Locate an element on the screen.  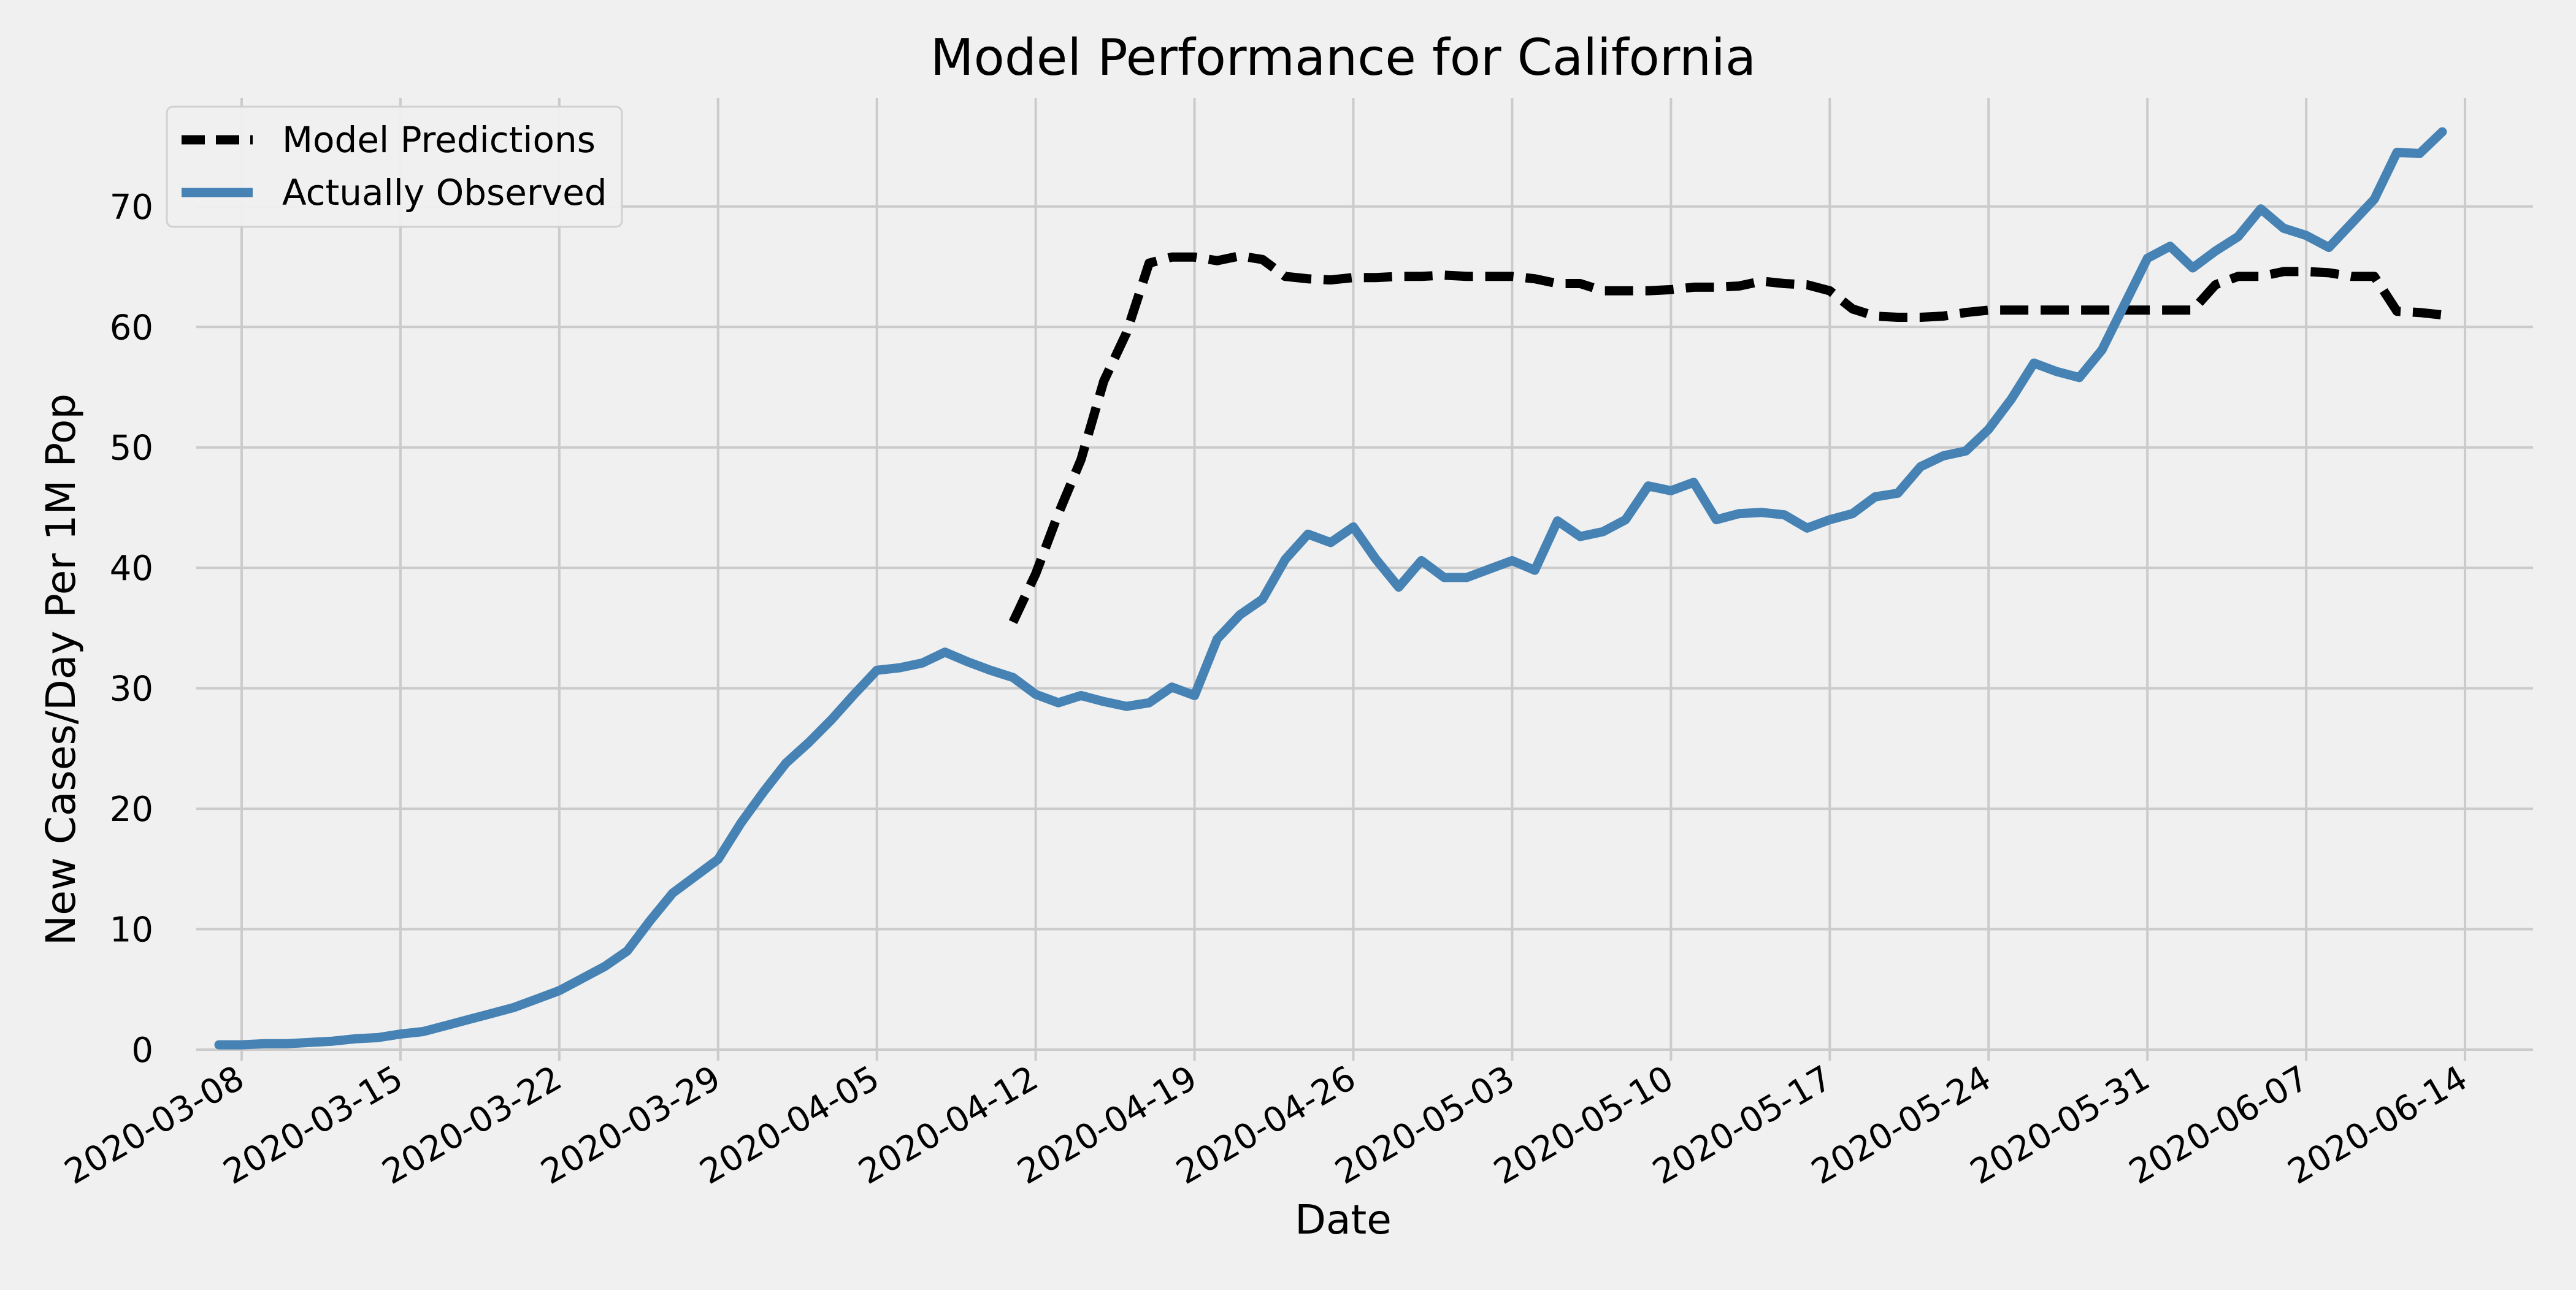
y-tick-label: 30 is located at coordinates (131, 689).